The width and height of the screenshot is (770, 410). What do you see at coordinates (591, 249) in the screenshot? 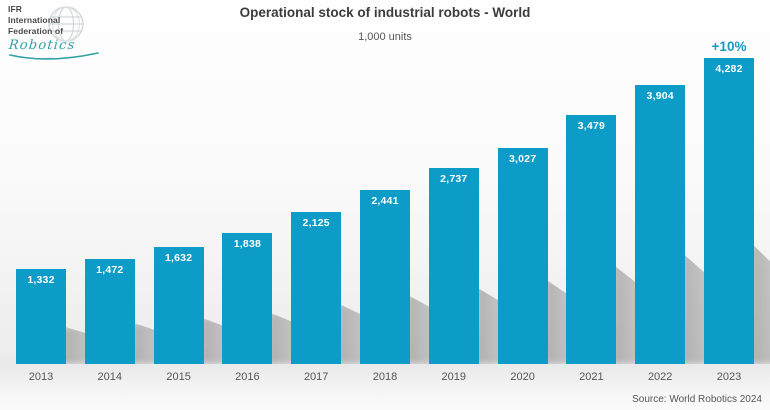
I see `bar-2021: 3,479 2021` at bounding box center [591, 249].